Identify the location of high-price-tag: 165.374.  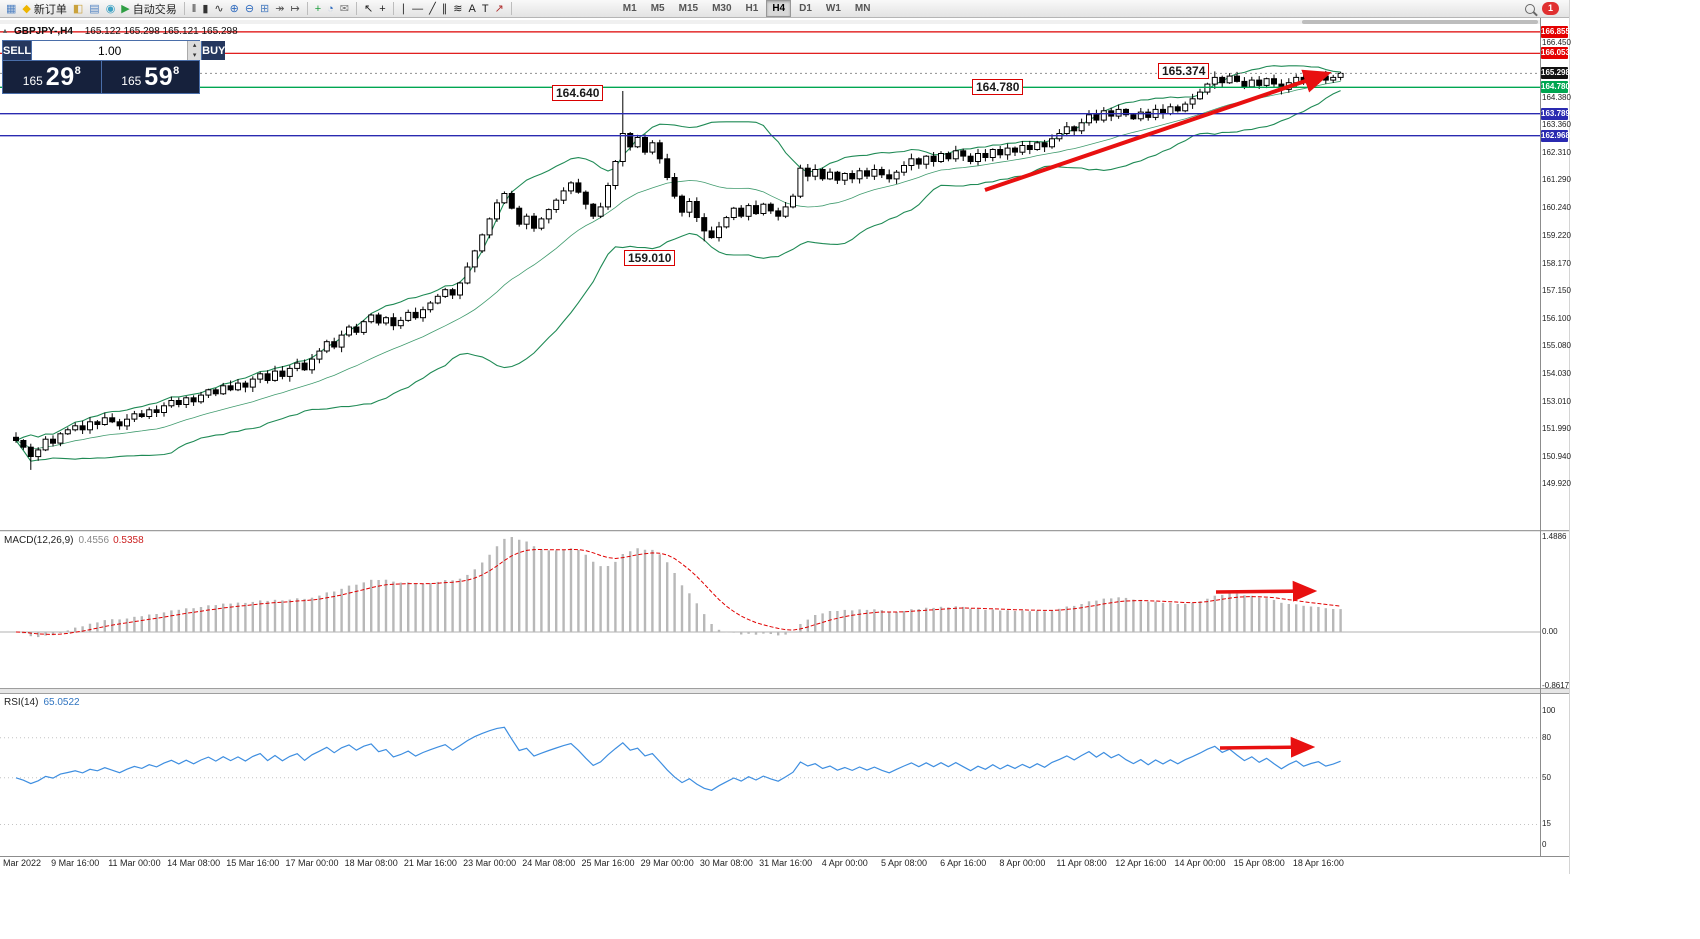
(1184, 71).